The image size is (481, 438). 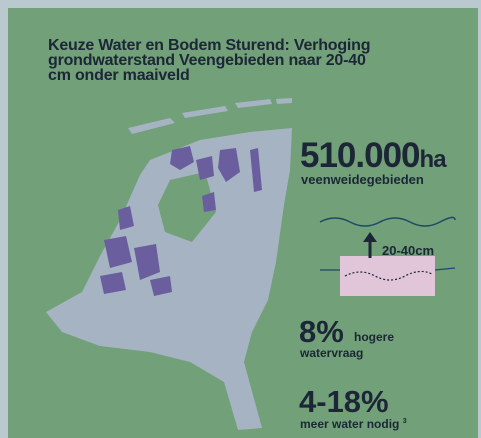 What do you see at coordinates (404, 421) in the screenshot?
I see `footnote-marker: 3` at bounding box center [404, 421].